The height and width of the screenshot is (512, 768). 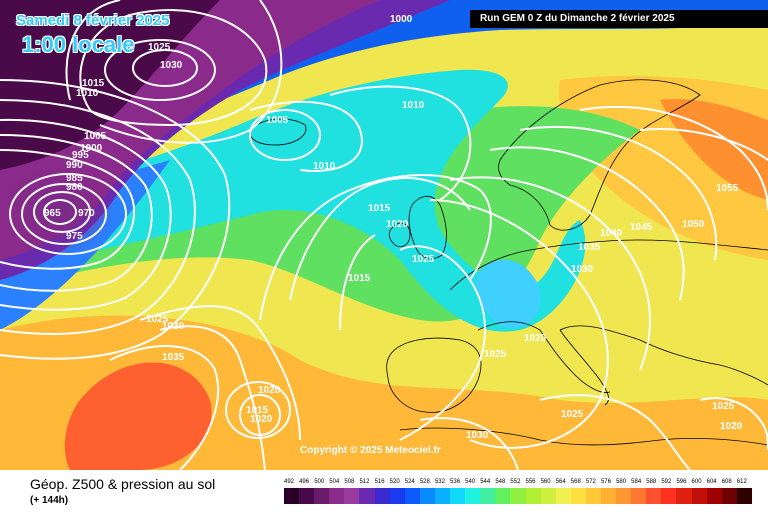 What do you see at coordinates (304, 482) in the screenshot?
I see `scale-label: 496` at bounding box center [304, 482].